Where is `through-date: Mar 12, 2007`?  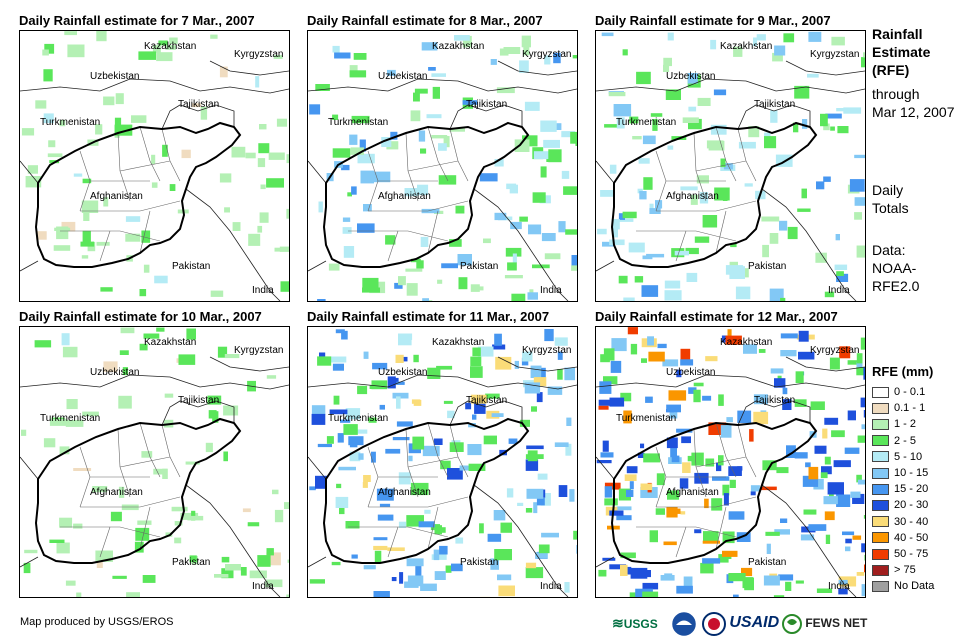 through-date: Mar 12, 2007 is located at coordinates (913, 112).